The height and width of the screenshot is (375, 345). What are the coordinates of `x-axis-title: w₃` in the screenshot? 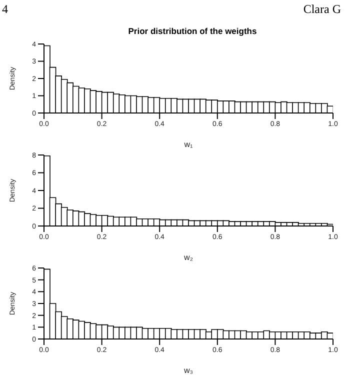 It's located at (188, 370).